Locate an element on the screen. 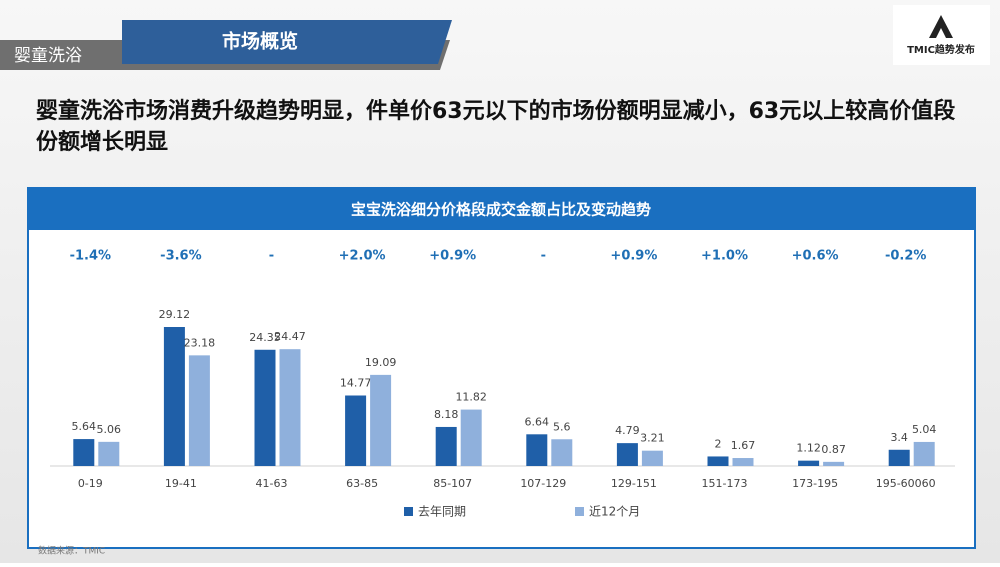 This screenshot has height=567, width=1000. section-label: 婴童洗浴 is located at coordinates (48, 56).